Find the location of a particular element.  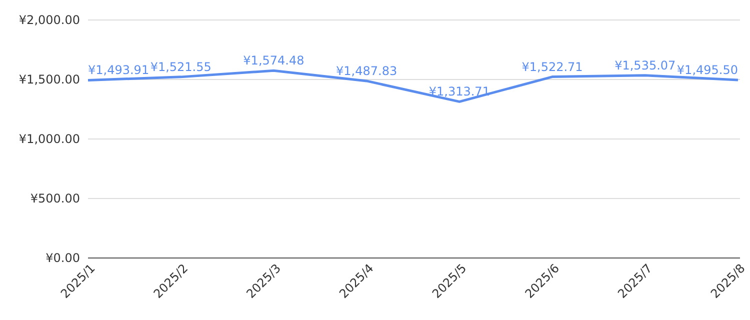

data-label: ¥1,574.48 is located at coordinates (273, 61).